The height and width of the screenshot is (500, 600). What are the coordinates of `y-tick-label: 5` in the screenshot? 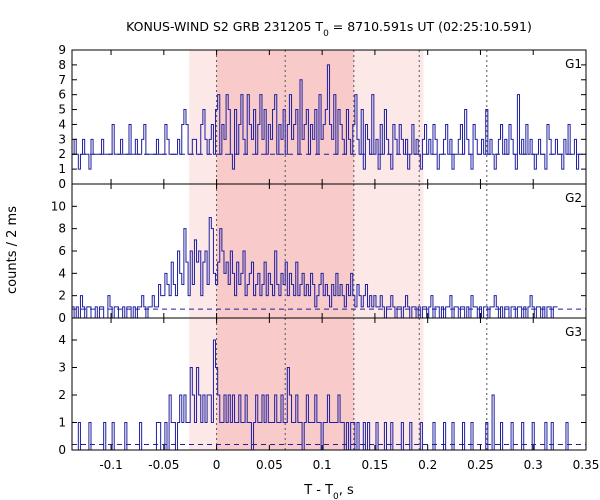 It's located at (62, 110).